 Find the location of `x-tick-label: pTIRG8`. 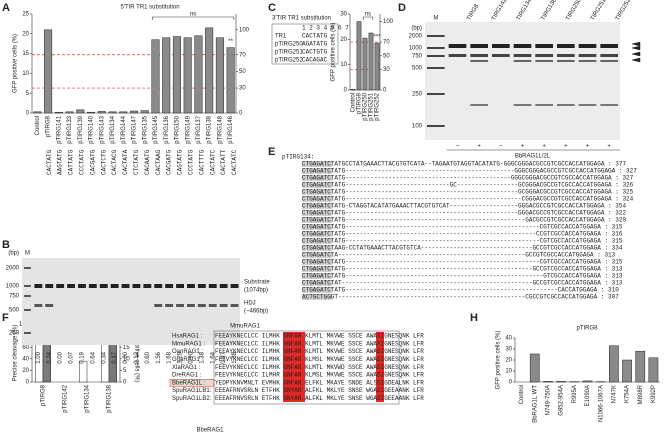

x-tick-label: pTIRG8 is located at coordinates (360, 103).